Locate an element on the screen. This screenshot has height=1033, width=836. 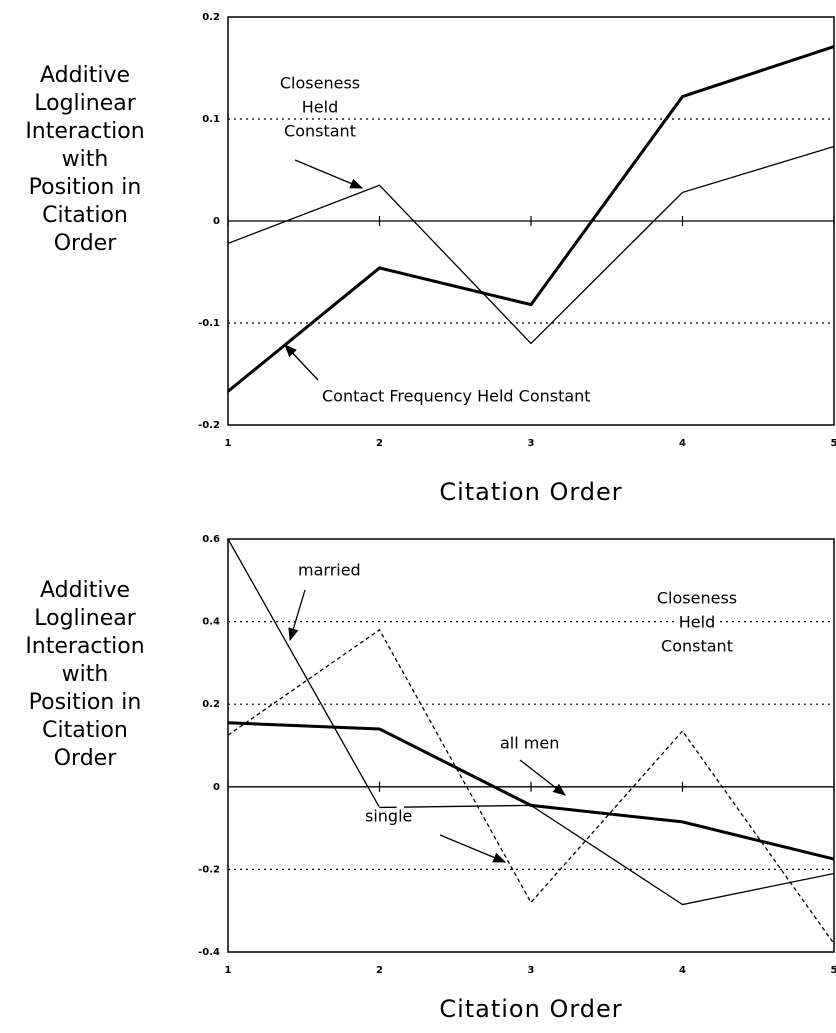
y-tick-label: 0.1 is located at coordinates (211, 119).